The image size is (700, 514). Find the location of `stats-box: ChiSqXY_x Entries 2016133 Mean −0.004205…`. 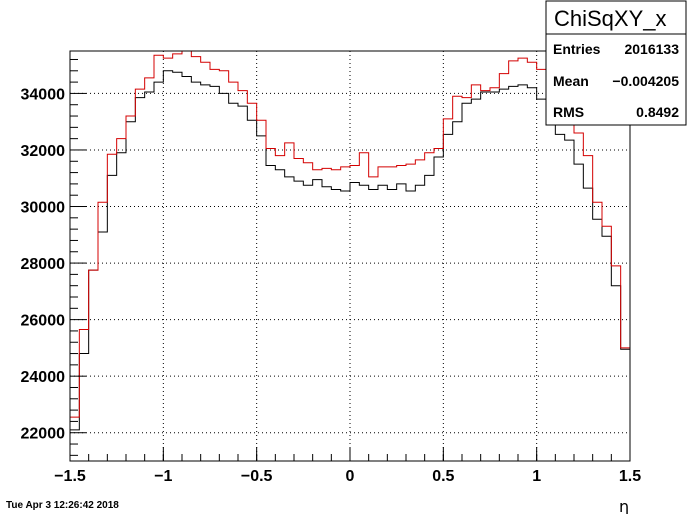

stats-box: ChiSqXY_x Entries 2016133 Mean −0.004205… is located at coordinates (616, 63).